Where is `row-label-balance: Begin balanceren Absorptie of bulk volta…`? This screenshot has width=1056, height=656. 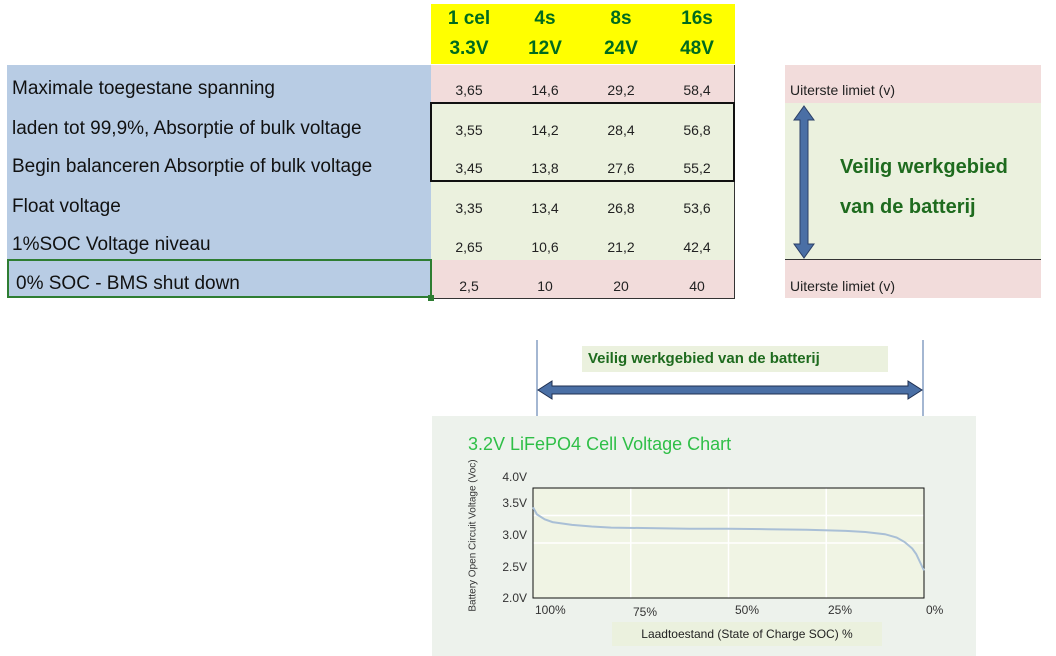
row-label-balance: Begin balanceren Absorptie of bulk volta… is located at coordinates (192, 166).